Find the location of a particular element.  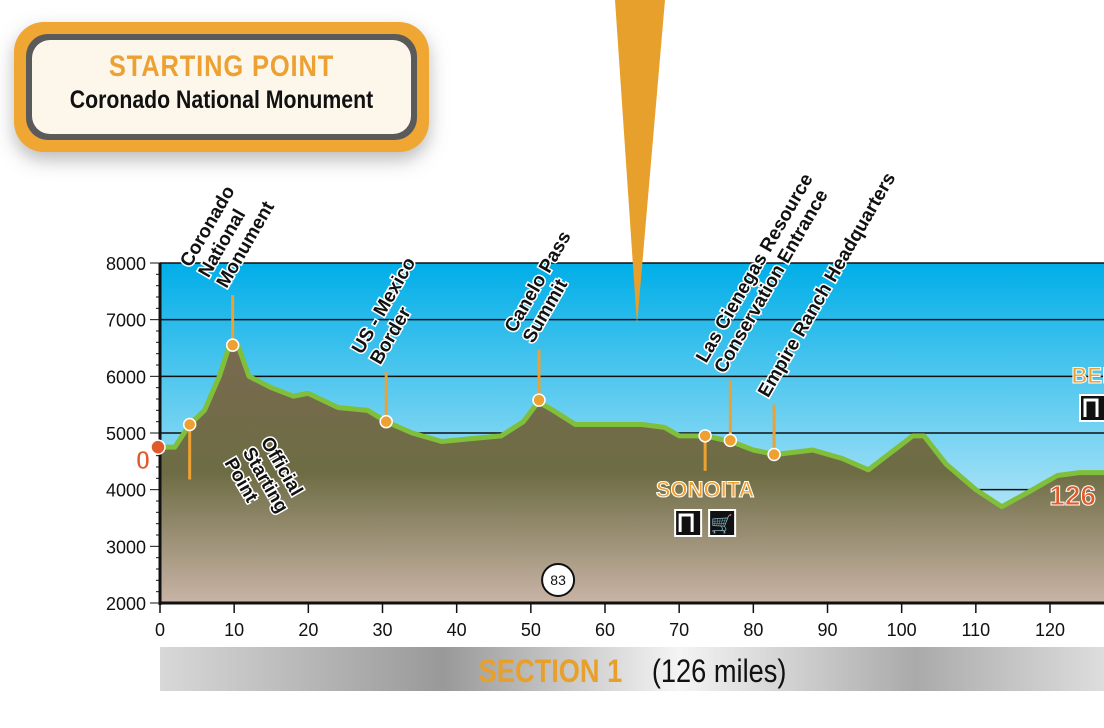

town-label: BEN is located at coordinates (1088, 375).